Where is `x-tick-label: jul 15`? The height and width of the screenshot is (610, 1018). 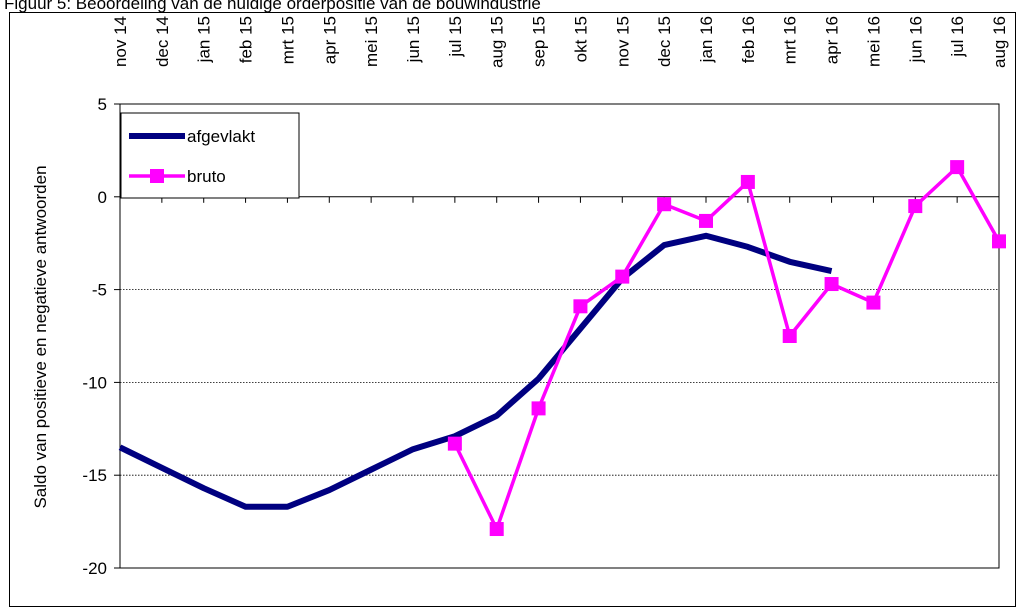 x-tick-label: jul 15 is located at coordinates (455, 37).